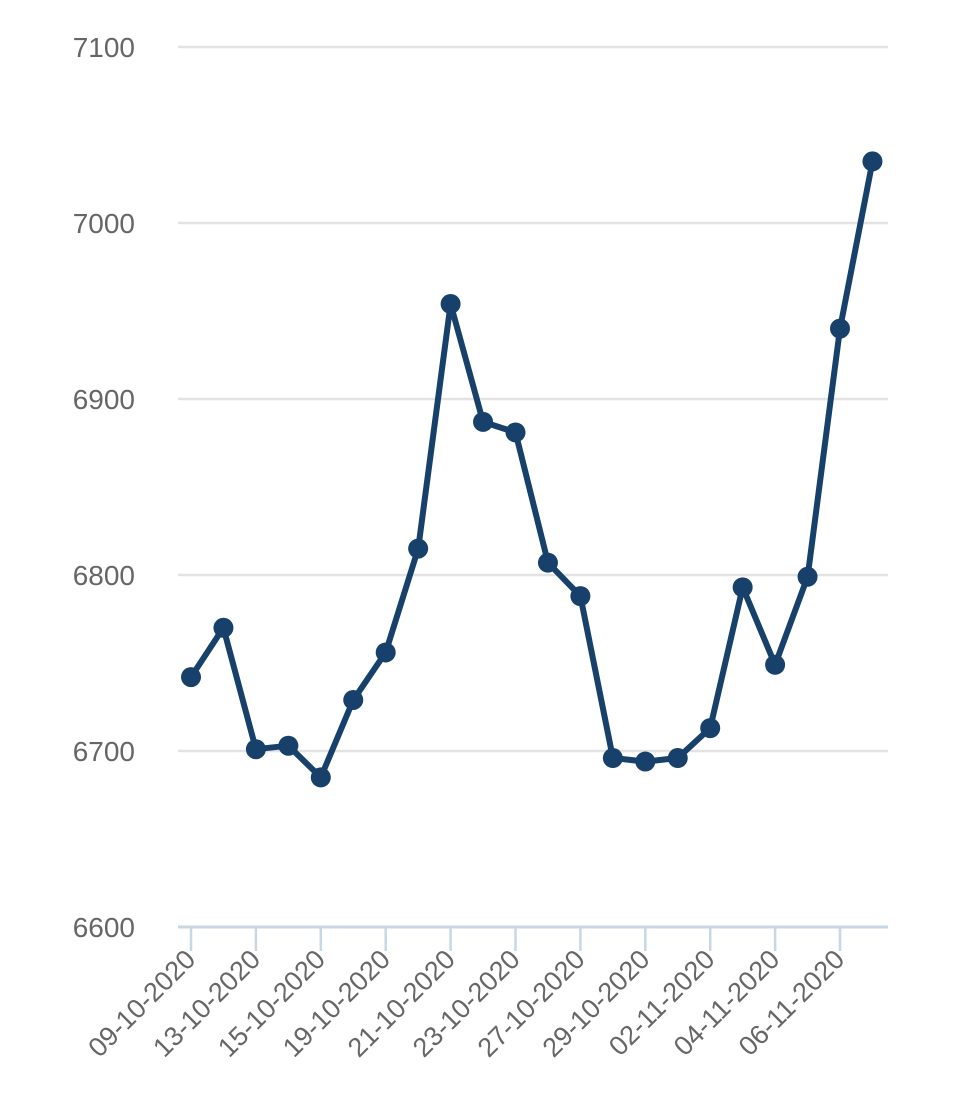 This screenshot has height=1112, width=964. What do you see at coordinates (104, 223) in the screenshot?
I see `y-tick-label: 7000` at bounding box center [104, 223].